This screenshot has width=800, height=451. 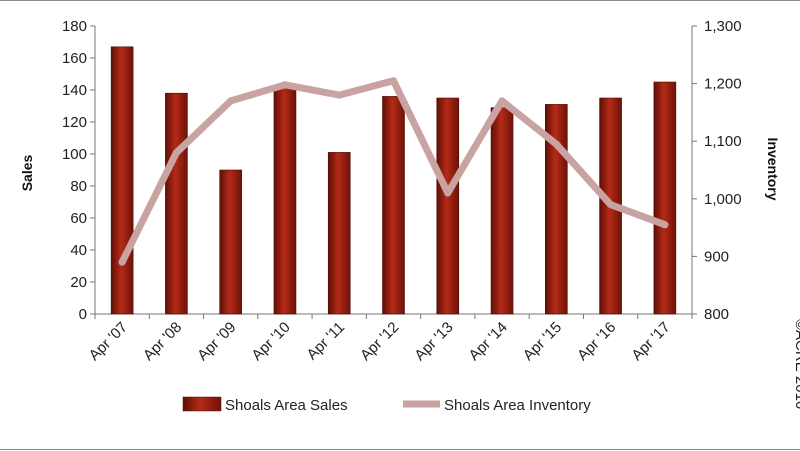 I want to click on category-label: Apr '10, so click(x=270, y=341).